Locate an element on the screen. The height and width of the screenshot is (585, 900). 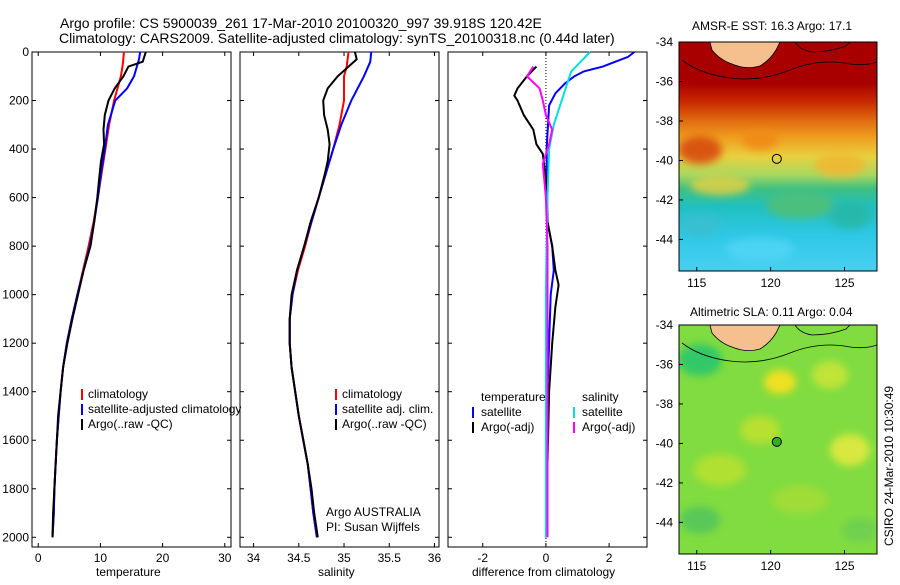
series-line-temperature-satellite is located at coordinates (590, 294).